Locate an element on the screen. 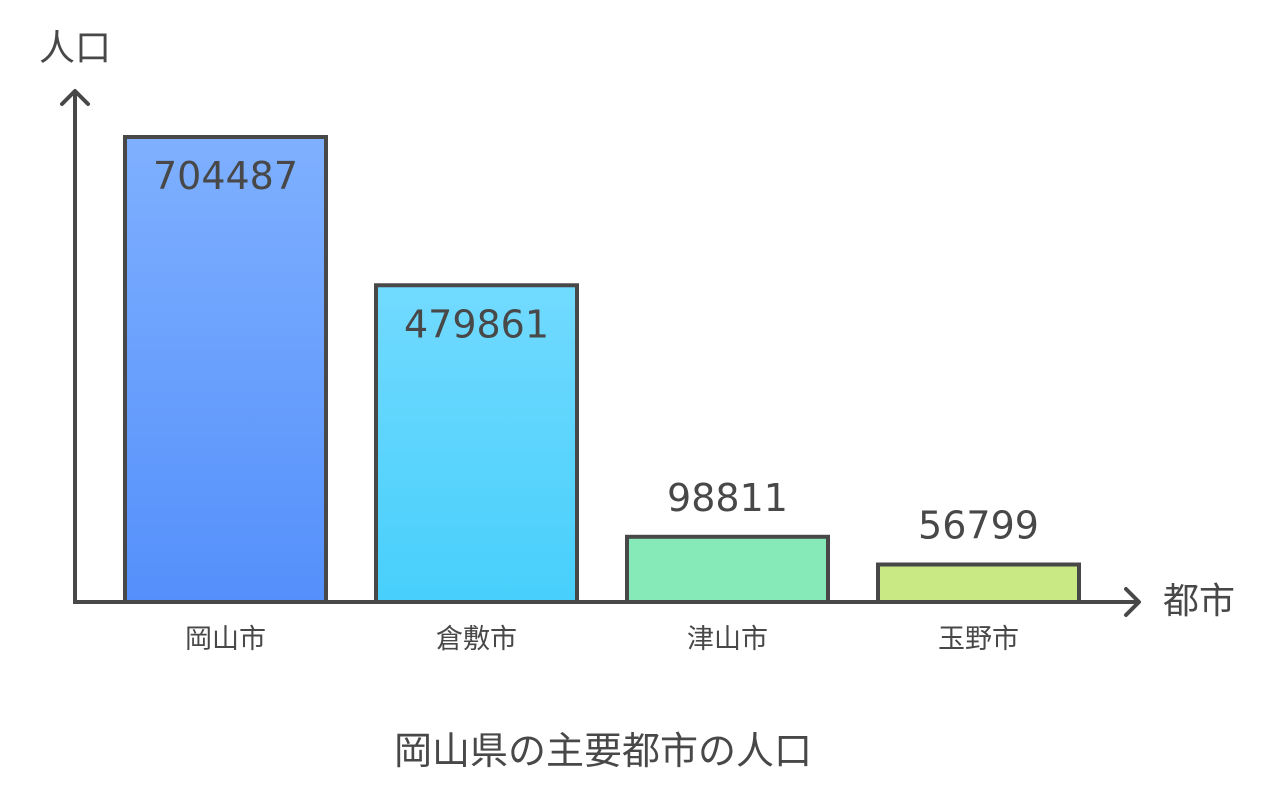 The image size is (1280, 803). category-labels: 岡山市 倉敷市 津山市 玉野市 is located at coordinates (602, 639).